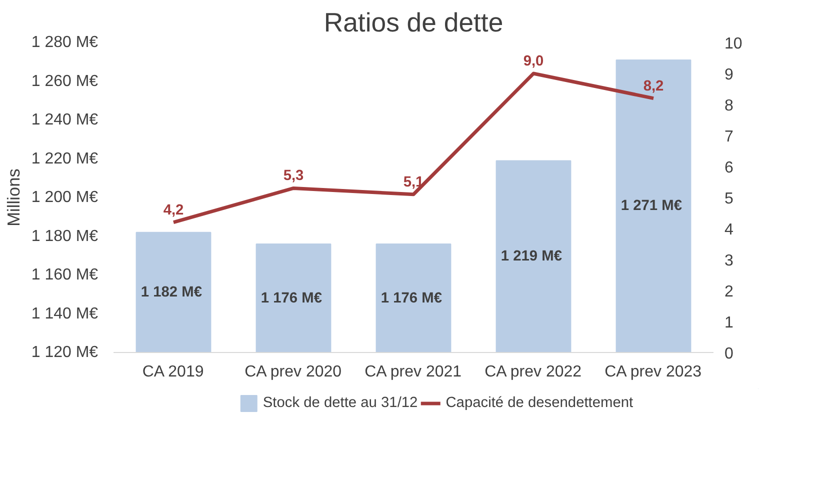 The image size is (813, 501). What do you see at coordinates (173, 210) in the screenshot?
I see `data-label: 4,2` at bounding box center [173, 210].